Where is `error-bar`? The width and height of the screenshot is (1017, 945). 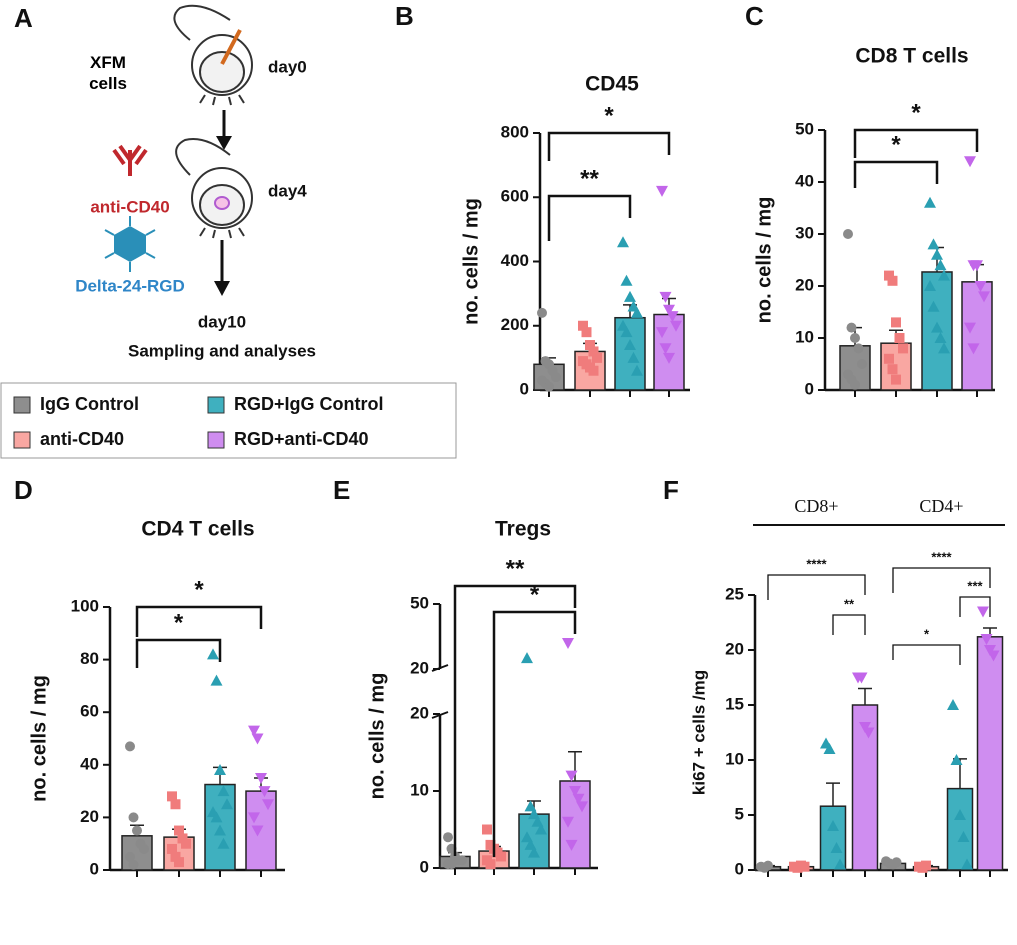 error-bar is located at coordinates (865, 696).